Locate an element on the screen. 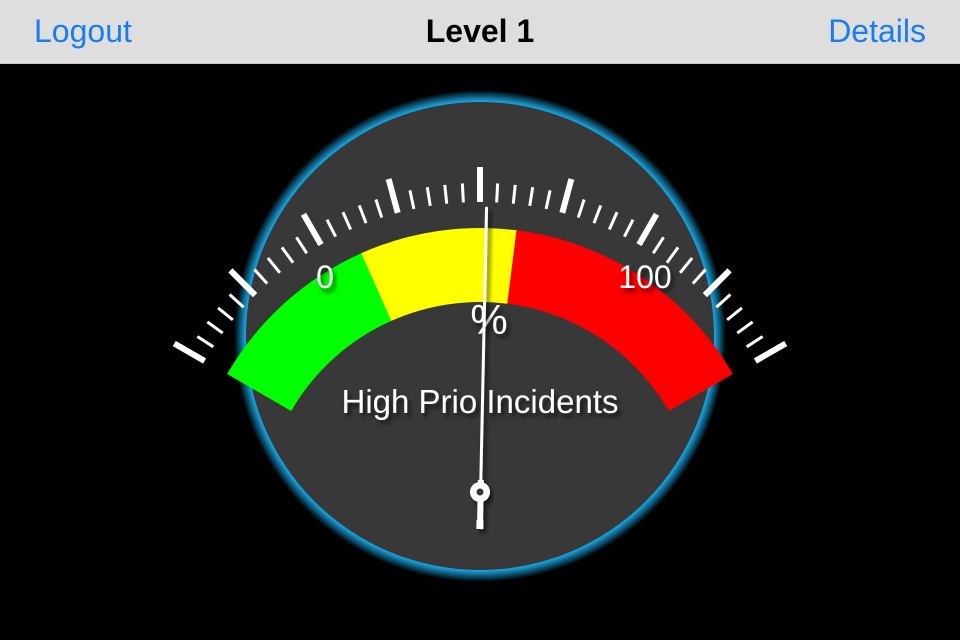  gauge-title-label: High Prio Incidents is located at coordinates (480, 401).